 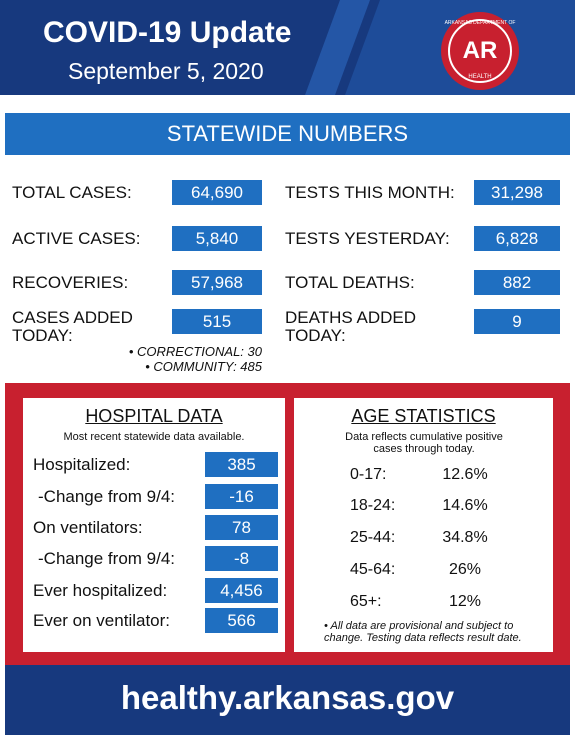 What do you see at coordinates (480, 77) in the screenshot?
I see `logo-bottom: HEALTH` at bounding box center [480, 77].